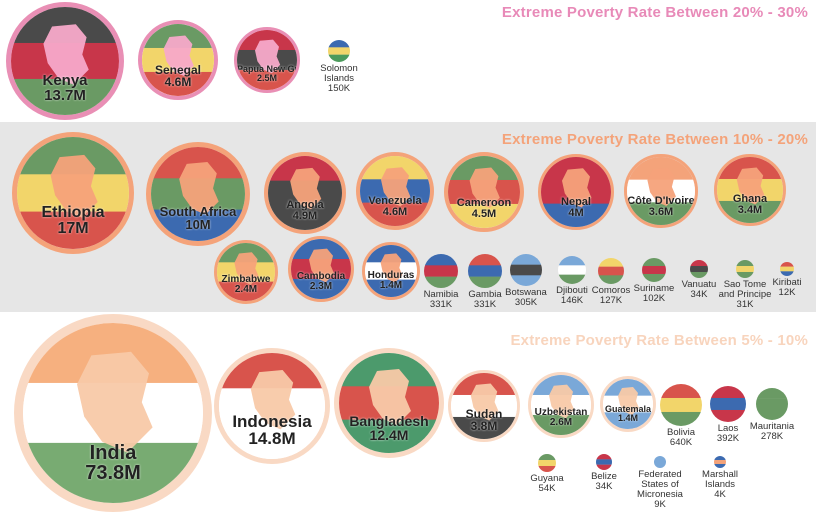  What do you see at coordinates (561, 412) in the screenshot?
I see `country-name: Uzbekistan` at bounding box center [561, 412].